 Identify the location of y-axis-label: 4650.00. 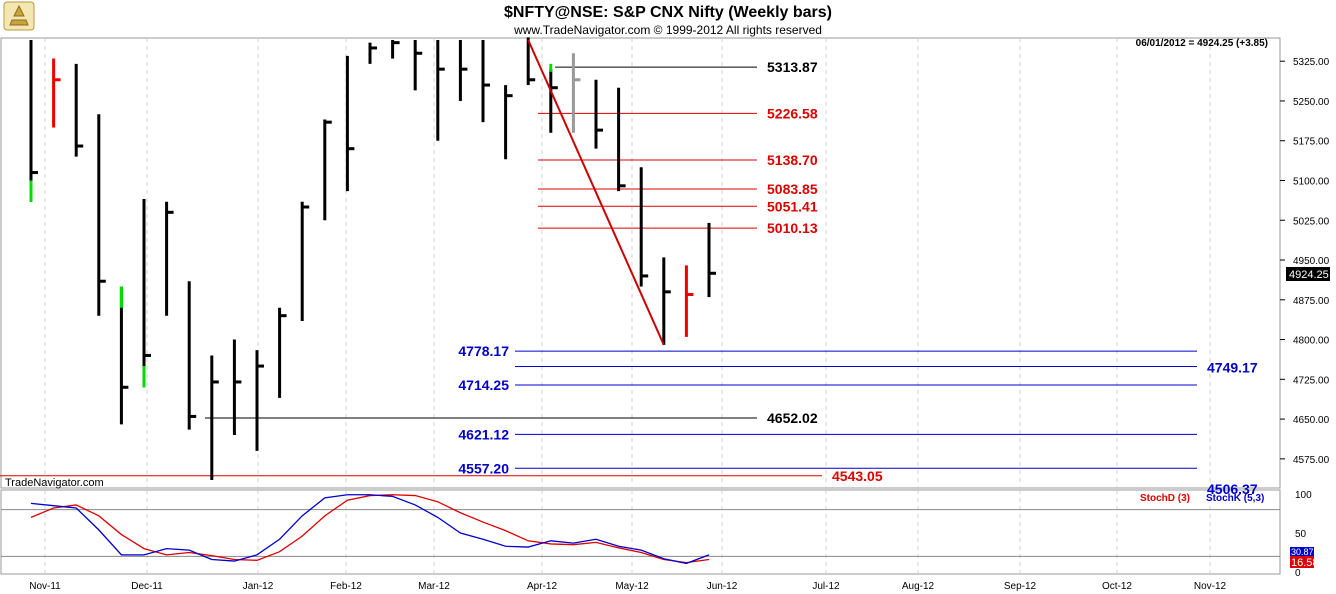
(1311, 420).